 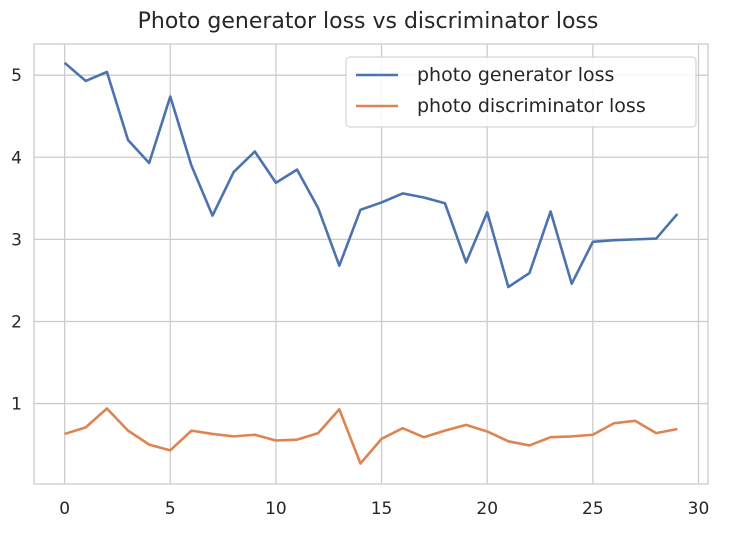 I want to click on x-tick-label: 10, so click(x=276, y=509).